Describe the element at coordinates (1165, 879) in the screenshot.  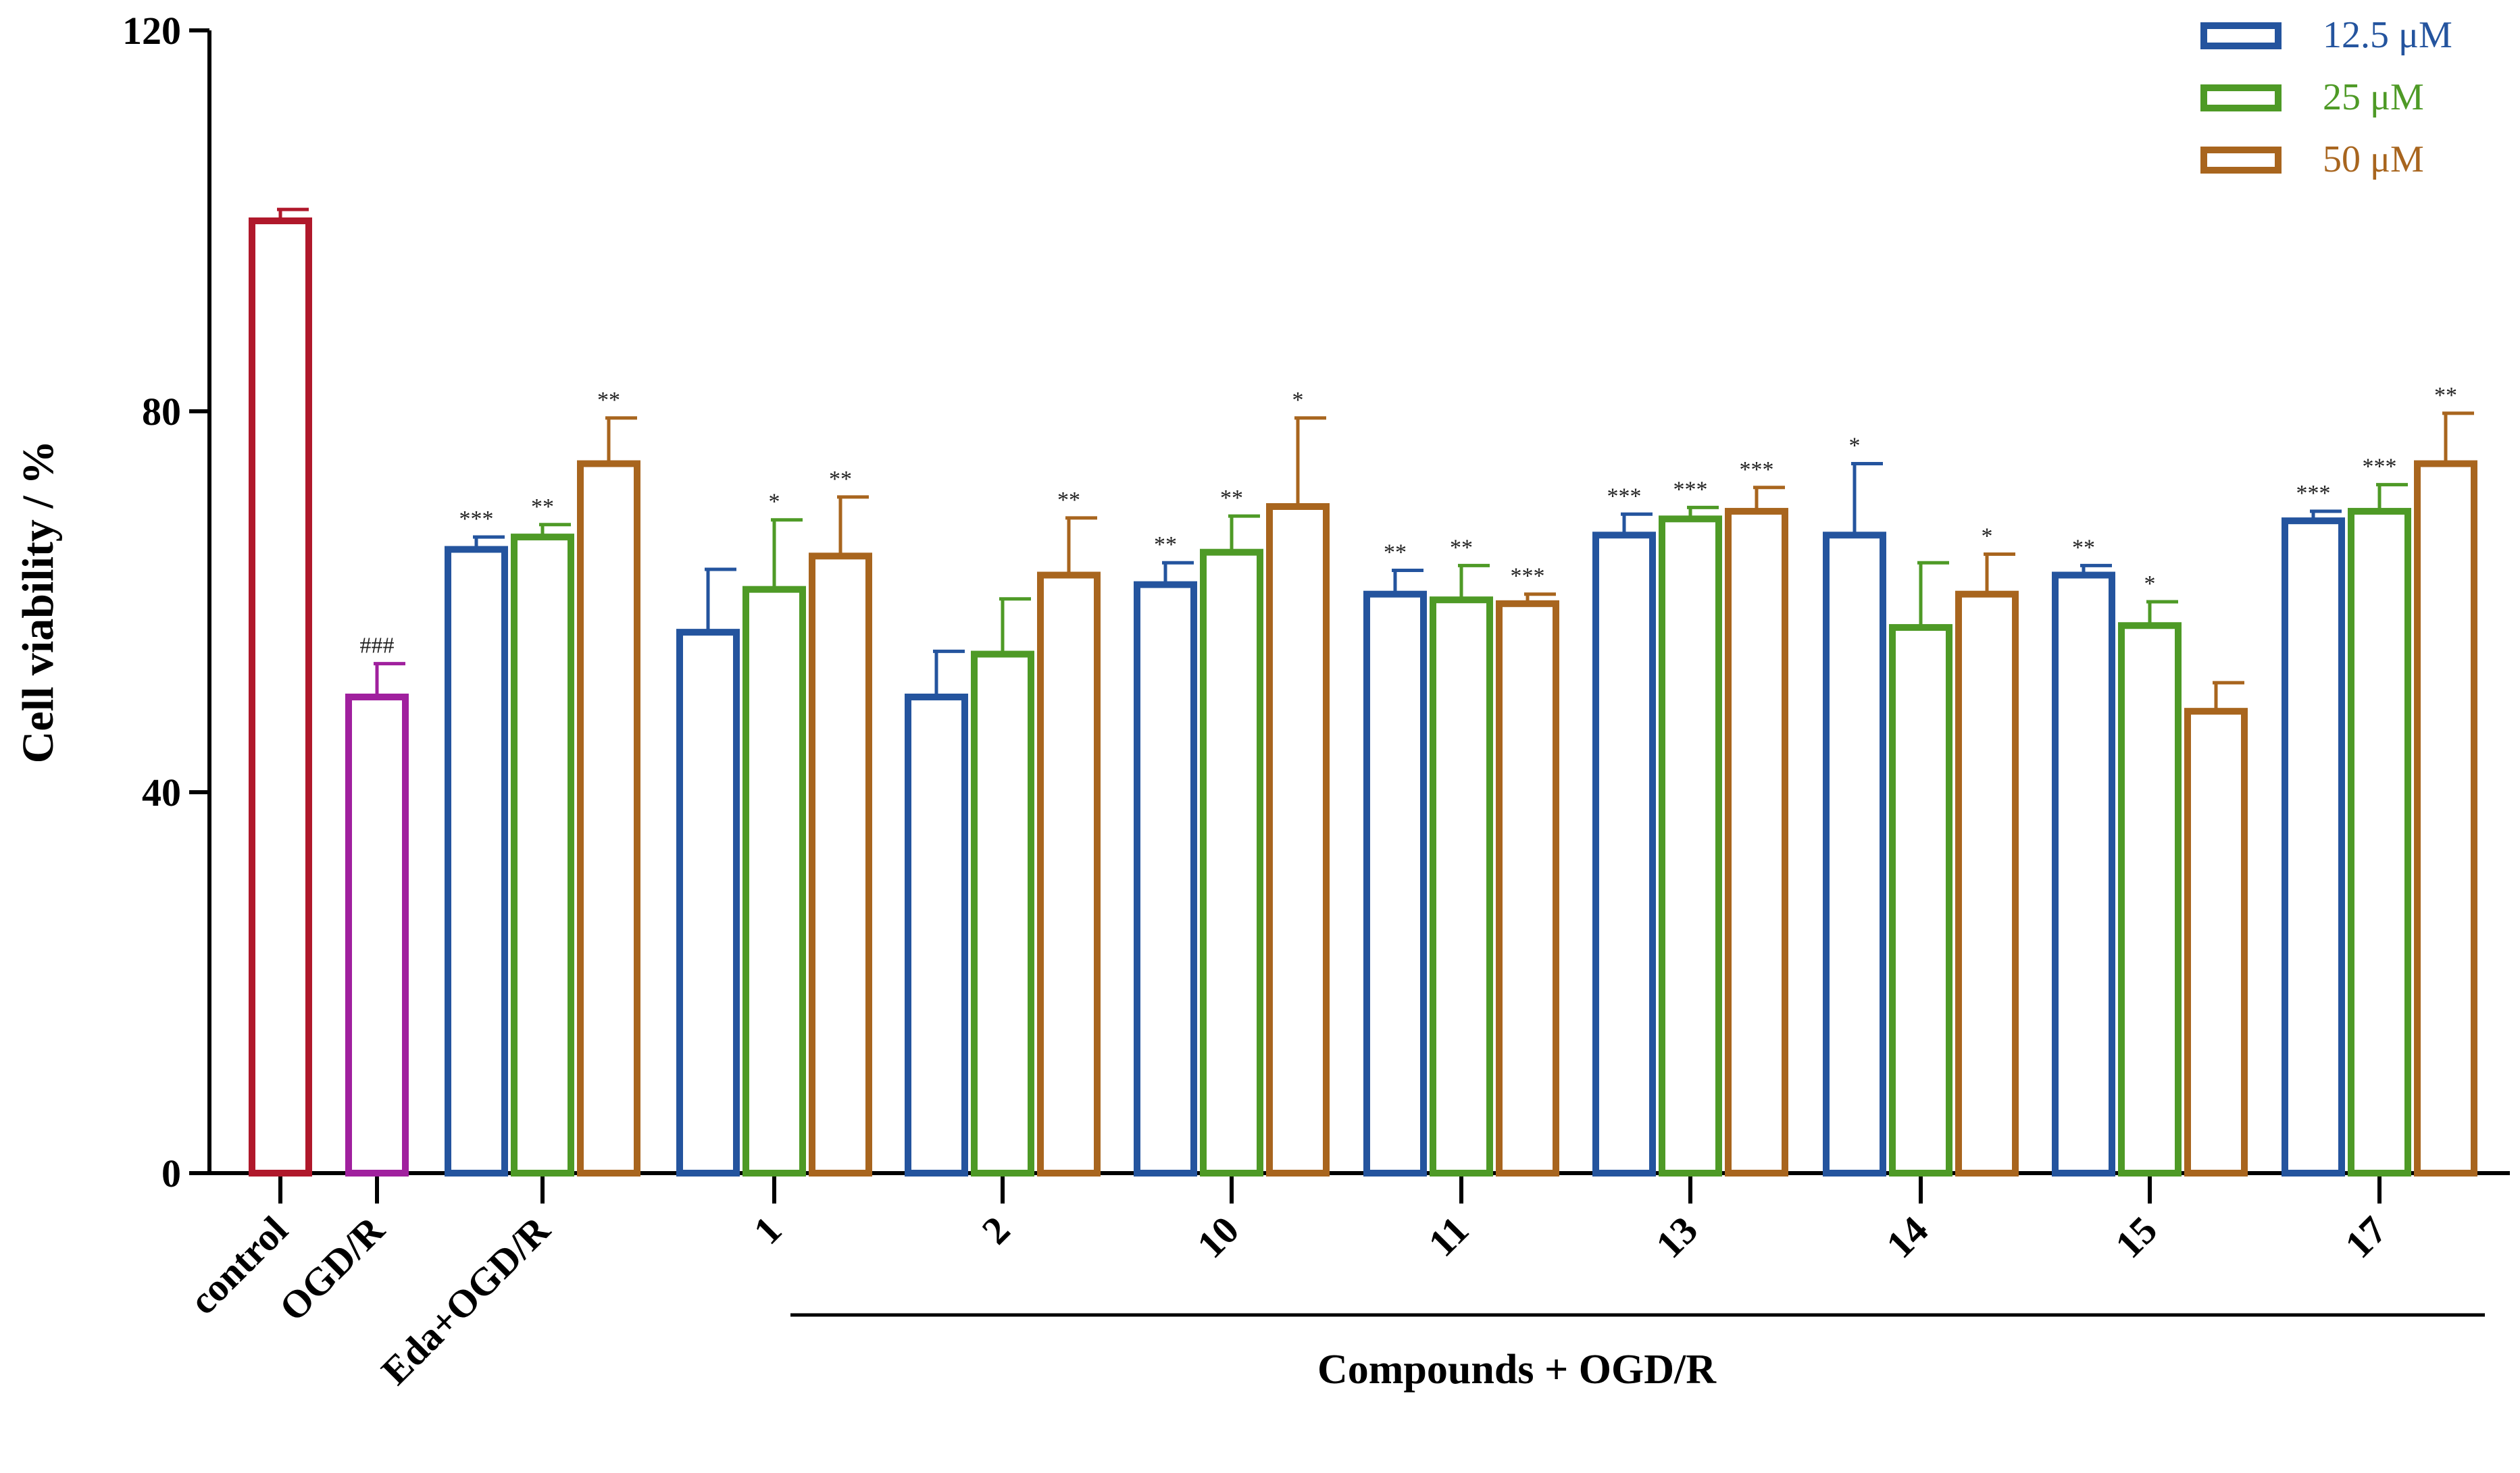
I see `bar-10-12.5M` at that location.